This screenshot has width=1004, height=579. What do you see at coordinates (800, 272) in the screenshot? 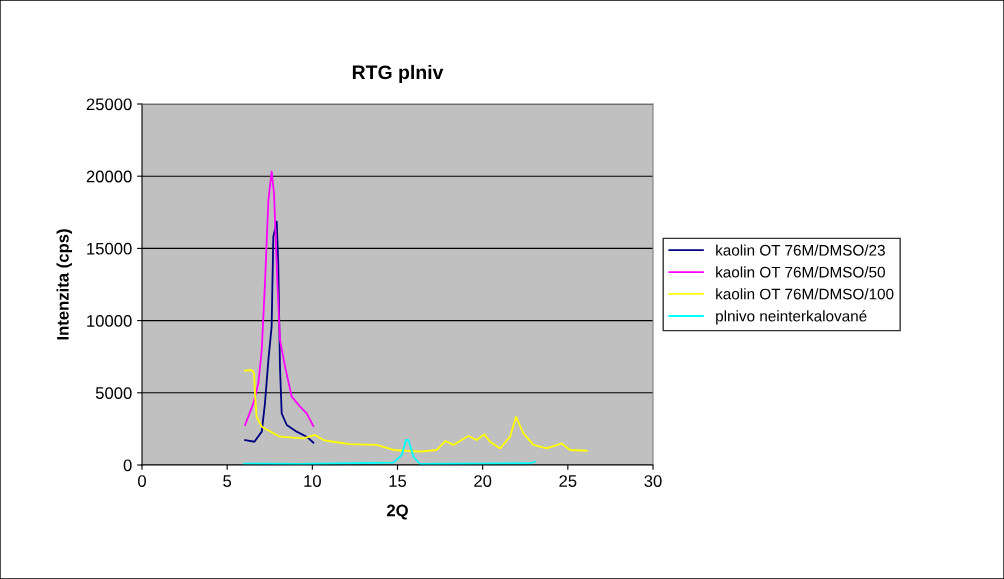
I see `legend-label: kaolin OT 76M/DMSO/50` at bounding box center [800, 272].